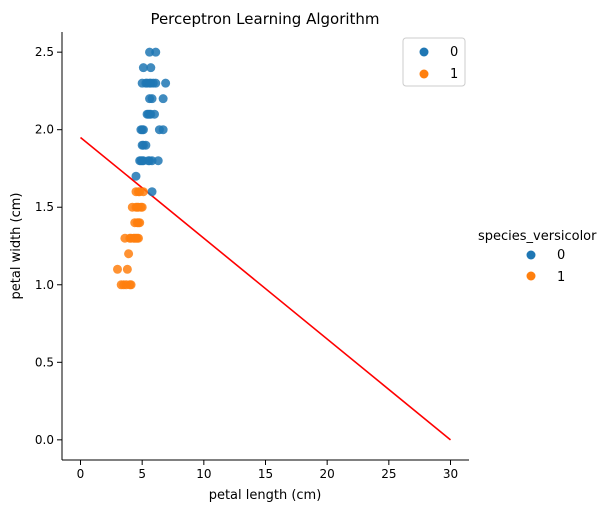 The image size is (616, 512). Describe the element at coordinates (16, 246) in the screenshot. I see `y-axis-label: petal width (cm)` at that location.